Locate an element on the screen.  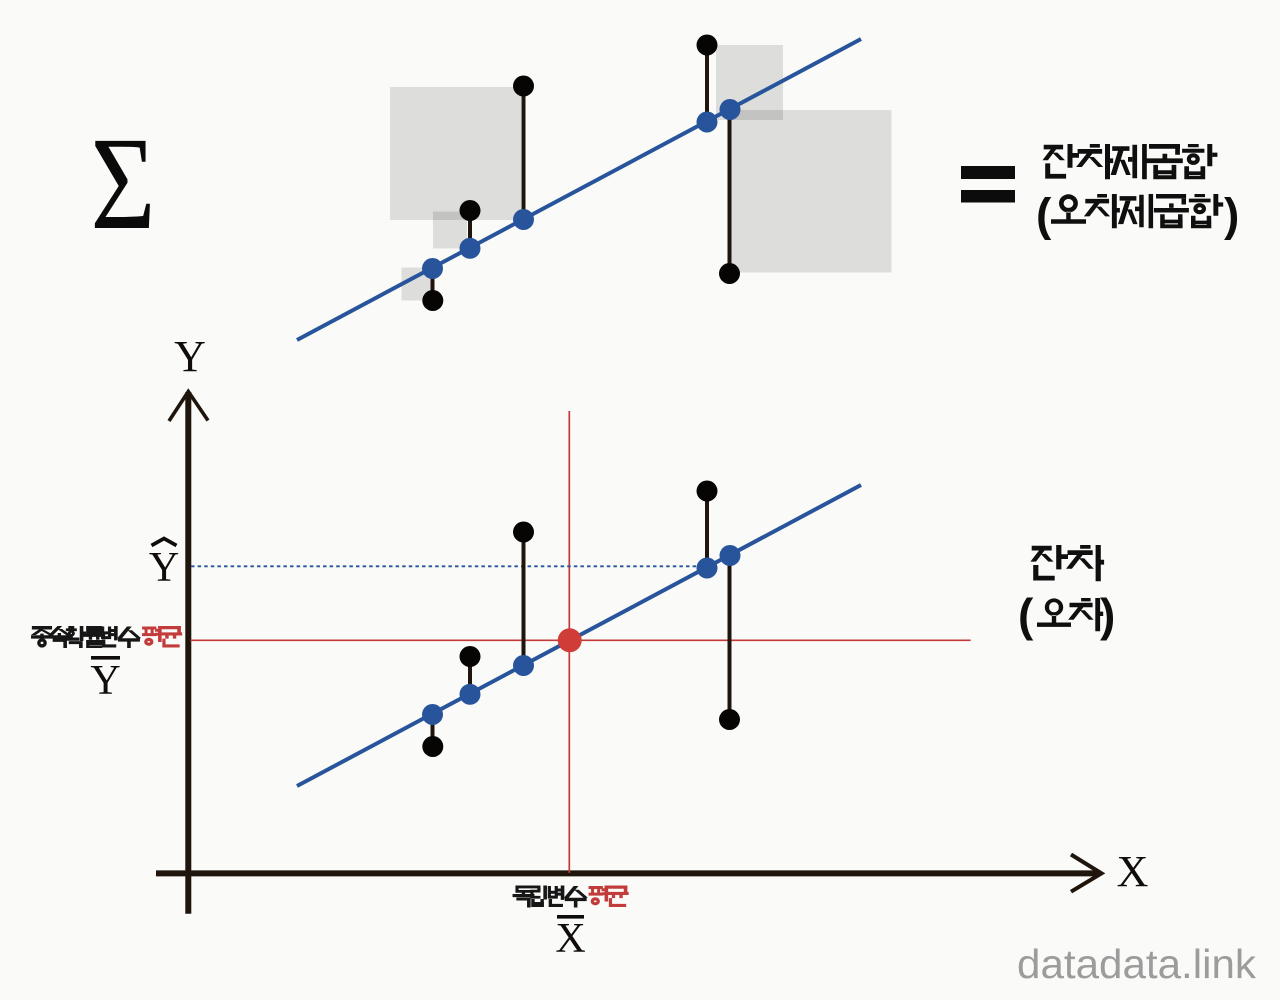
svg-text: Σ is located at coordinates (122, 183).